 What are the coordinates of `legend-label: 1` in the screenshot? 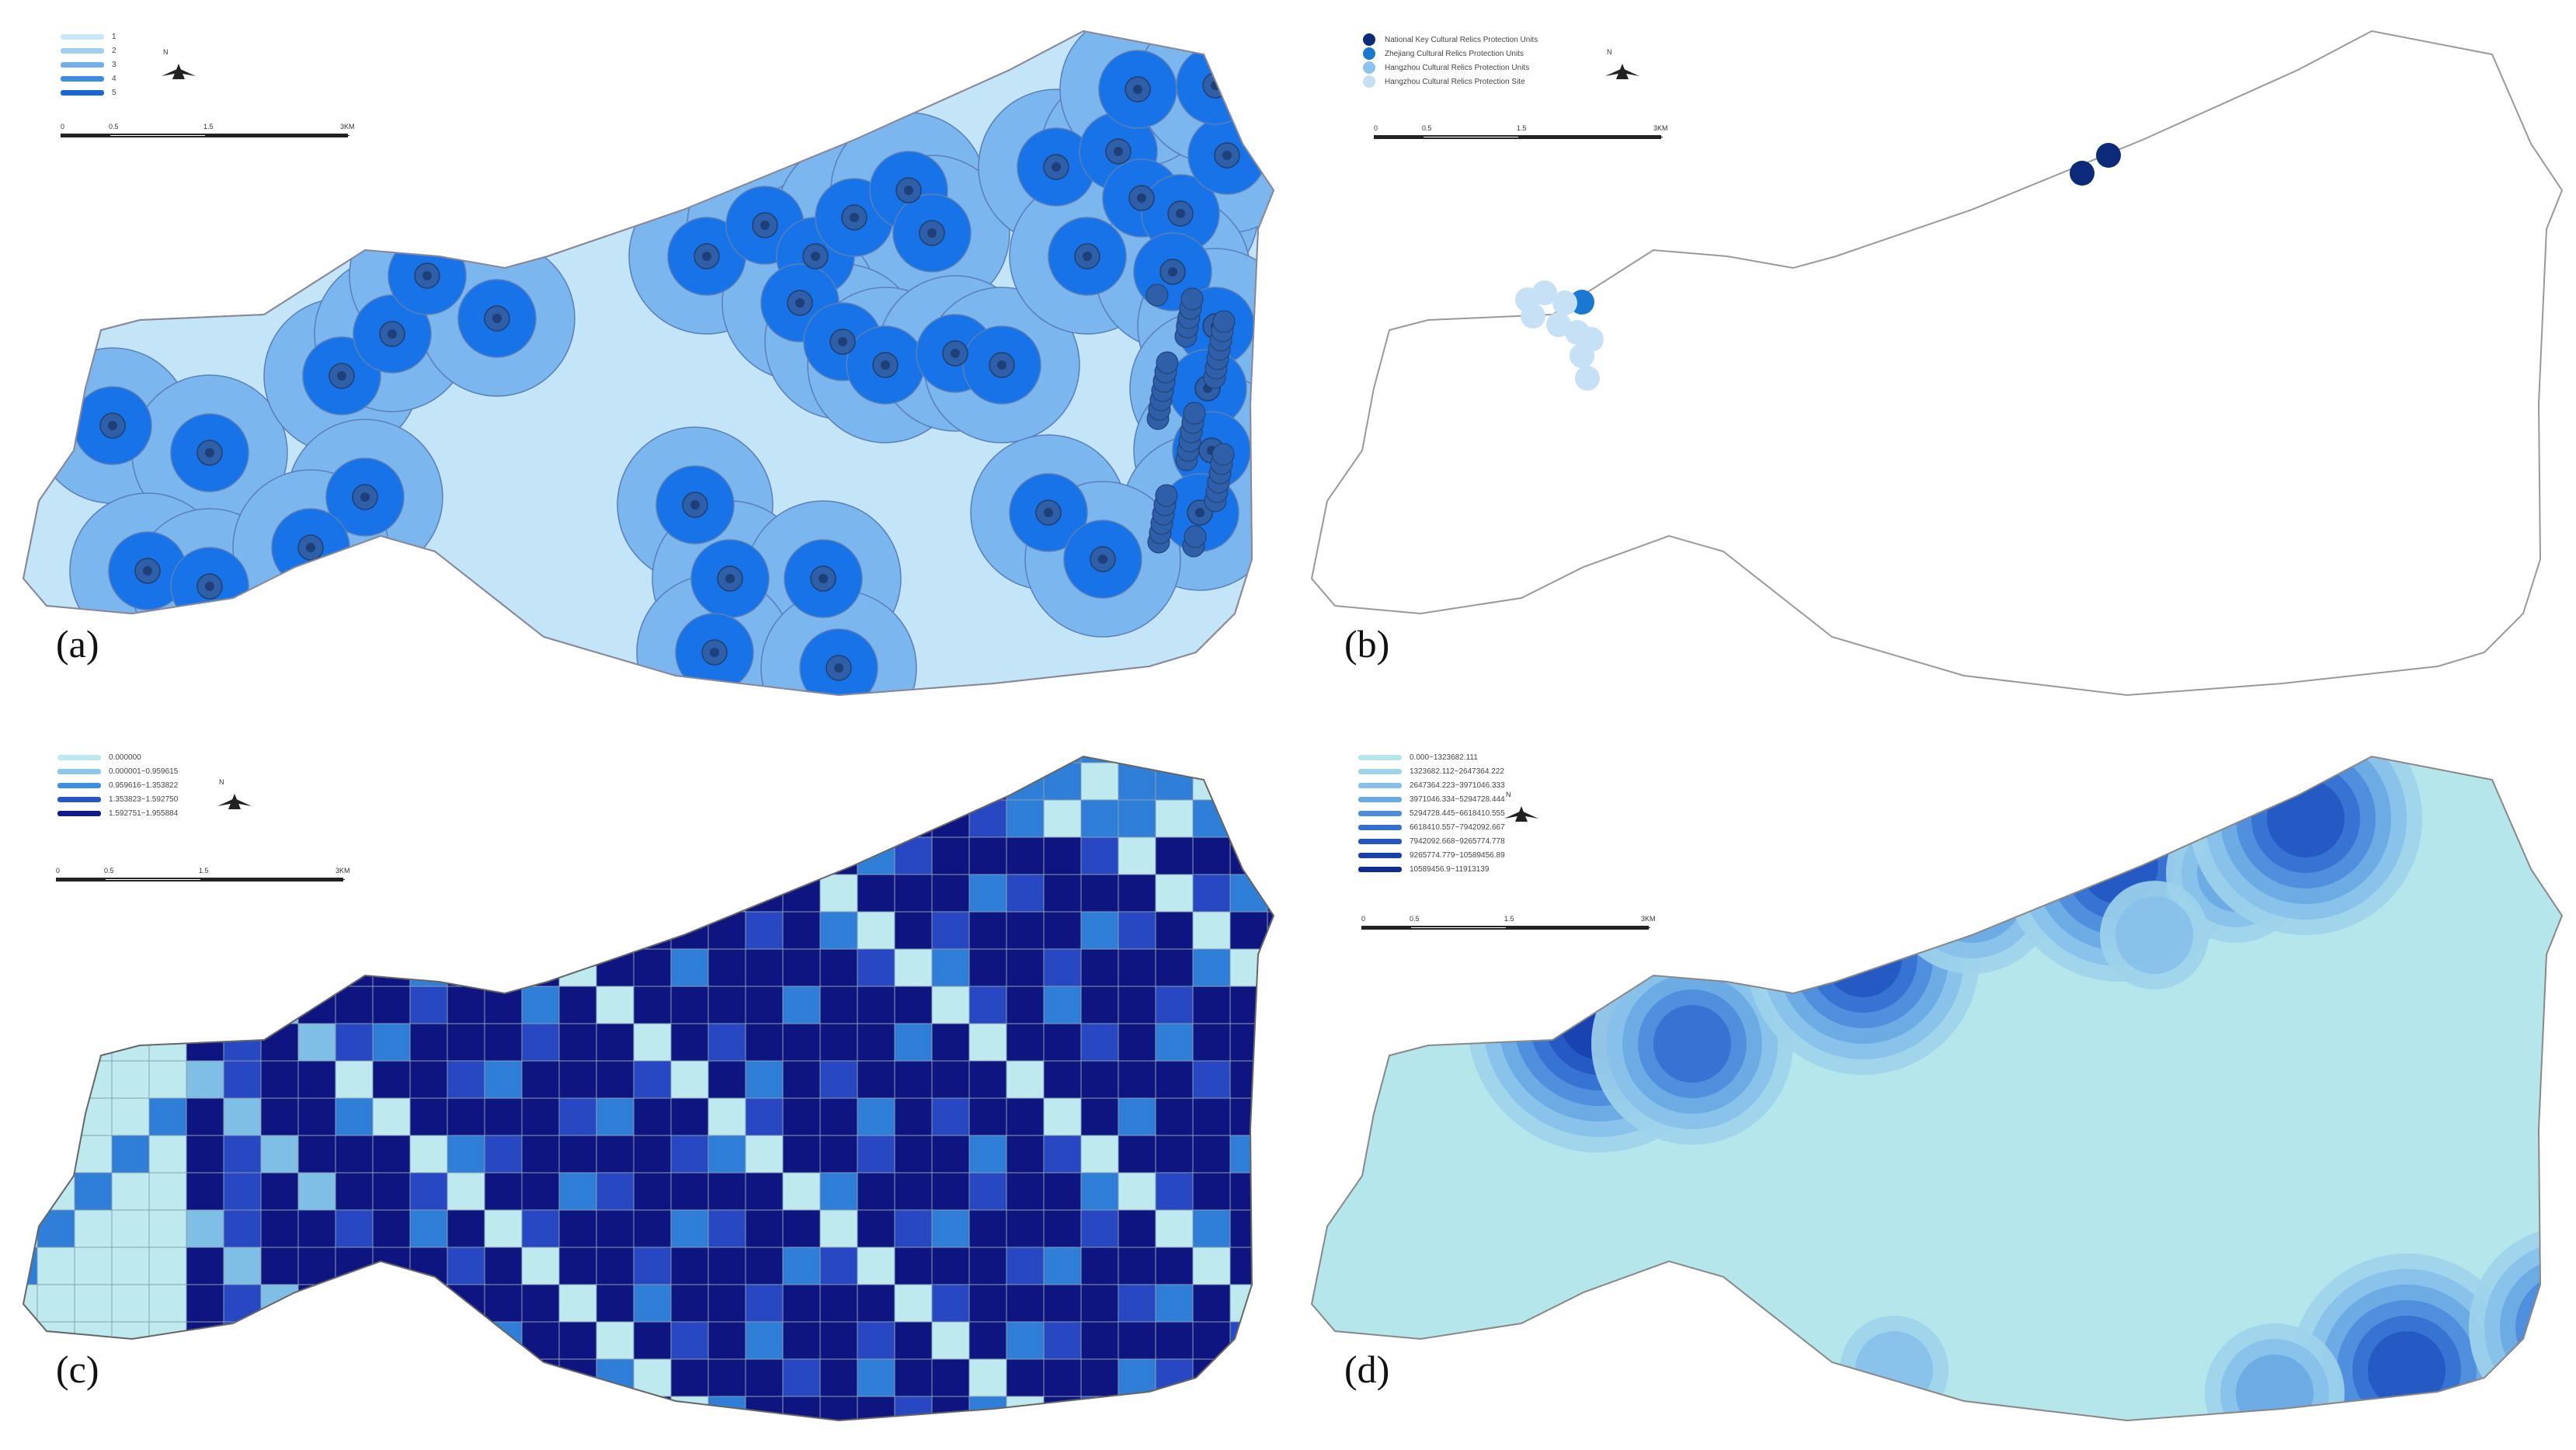 It's located at (114, 37).